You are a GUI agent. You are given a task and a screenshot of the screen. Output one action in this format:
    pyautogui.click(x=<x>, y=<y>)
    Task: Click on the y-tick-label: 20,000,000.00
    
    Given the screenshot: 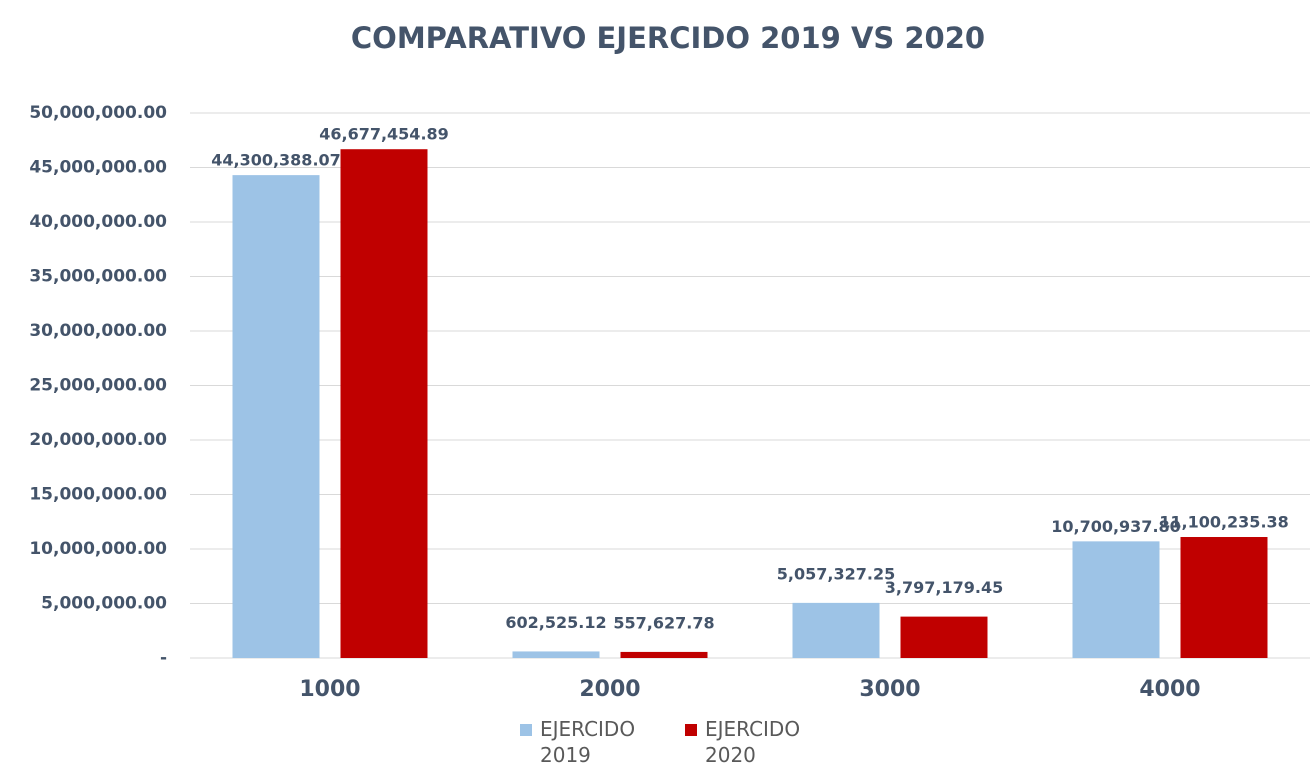 What is the action you would take?
    pyautogui.click(x=98, y=440)
    